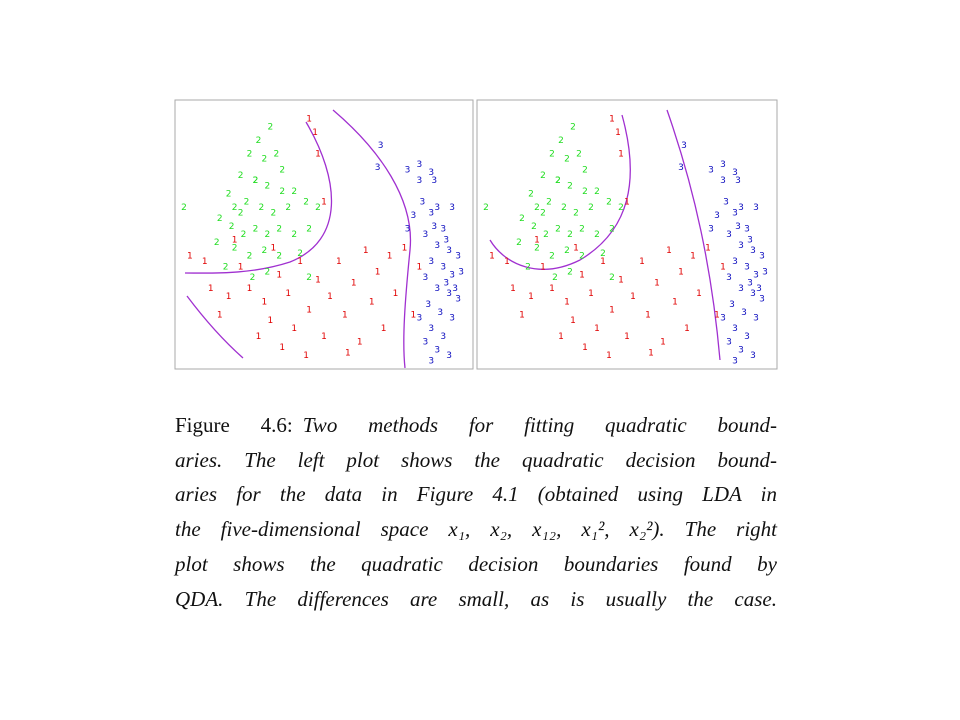  Describe the element at coordinates (627, 234) in the screenshot. I see `right-panel` at that location.